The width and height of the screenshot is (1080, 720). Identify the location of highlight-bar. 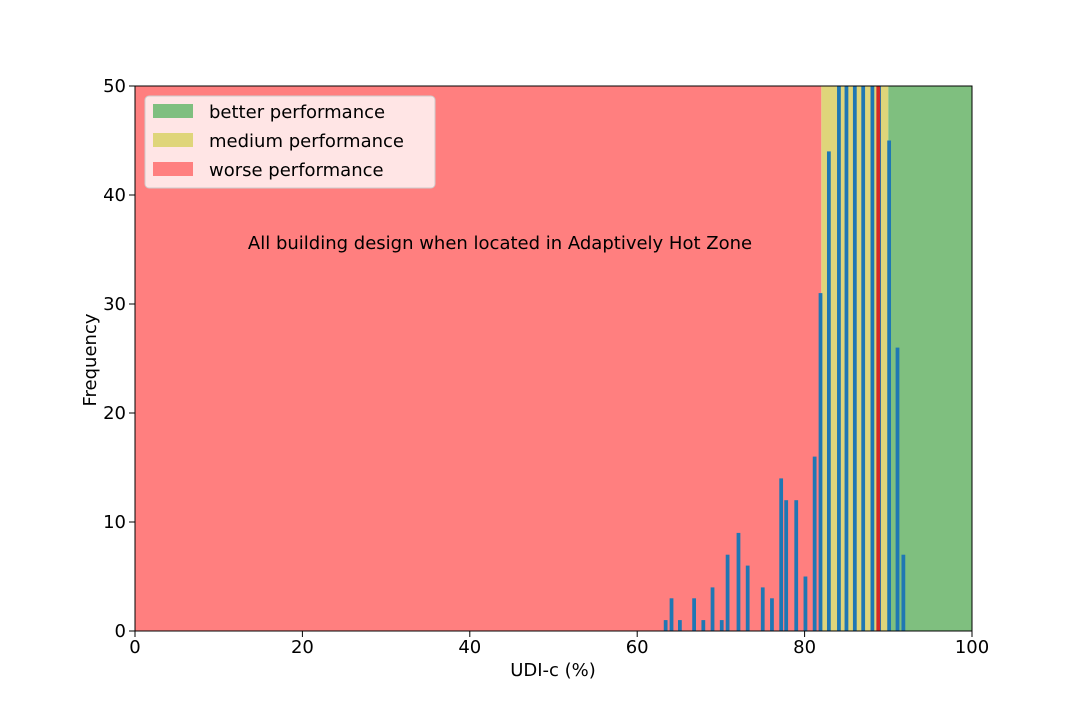
(878, 358).